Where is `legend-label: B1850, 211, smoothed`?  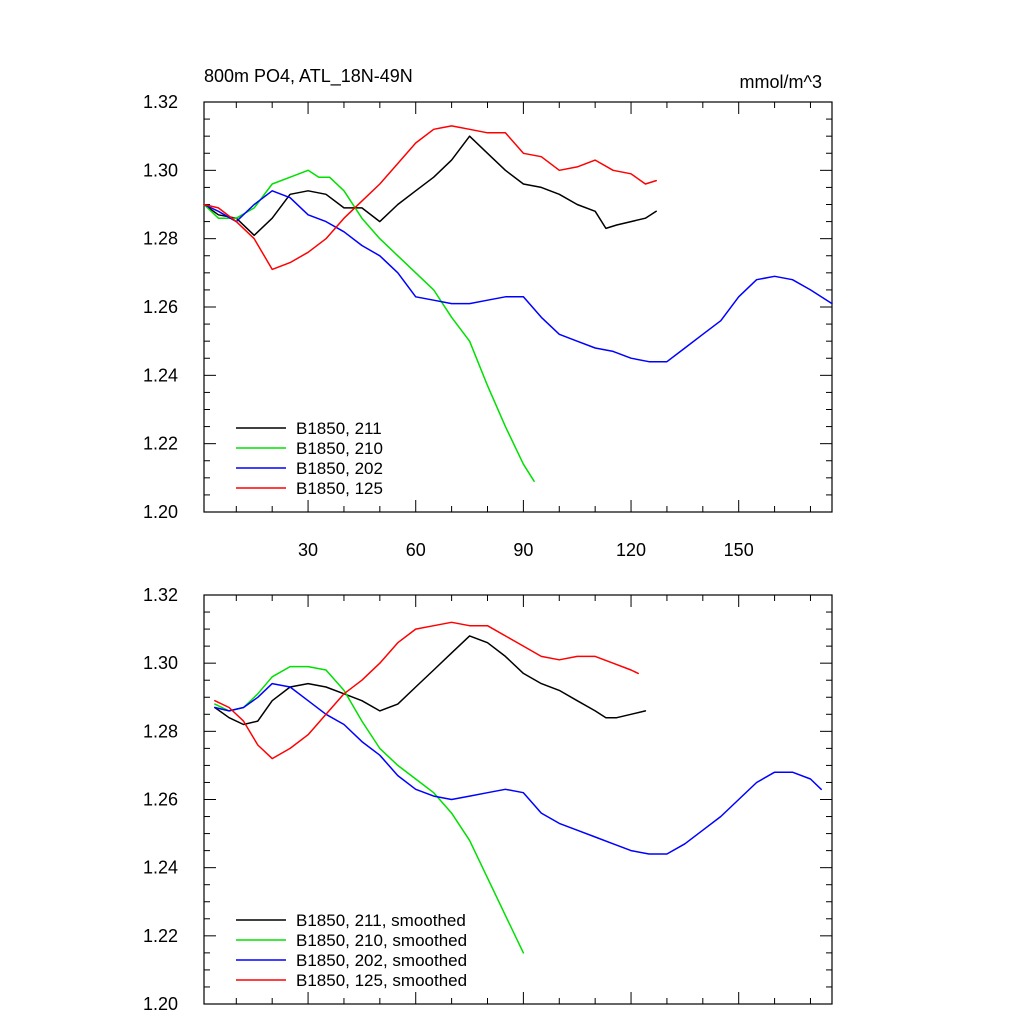
legend-label: B1850, 211, smoothed is located at coordinates (381, 920).